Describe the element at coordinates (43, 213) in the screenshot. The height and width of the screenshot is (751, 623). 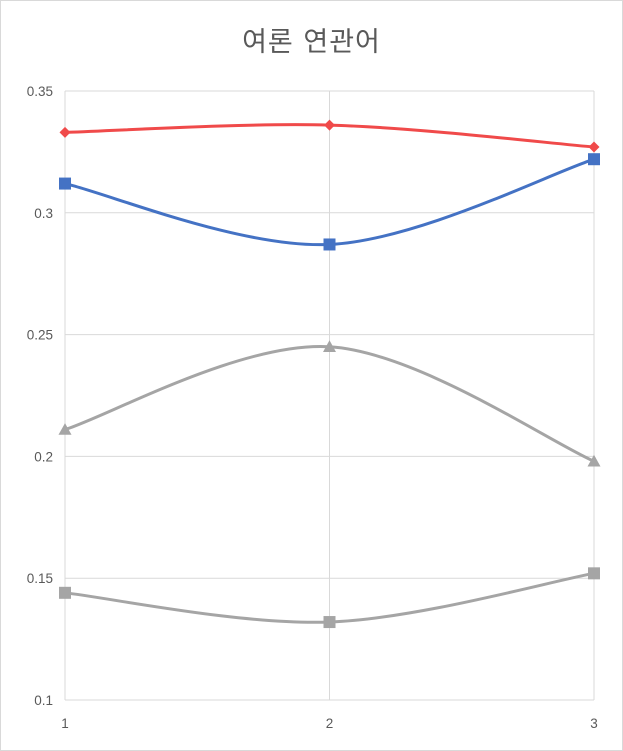
I see `y-tick-label: 0.3` at that location.